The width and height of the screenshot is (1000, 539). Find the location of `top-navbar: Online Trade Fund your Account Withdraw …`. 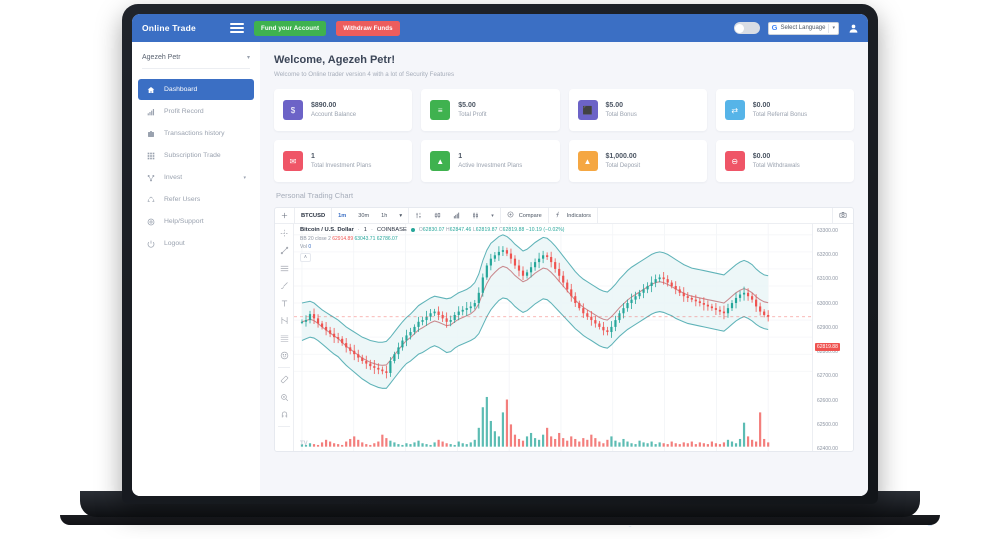

top-navbar: Online Trade Fund your Account Withdraw … is located at coordinates (500, 28).